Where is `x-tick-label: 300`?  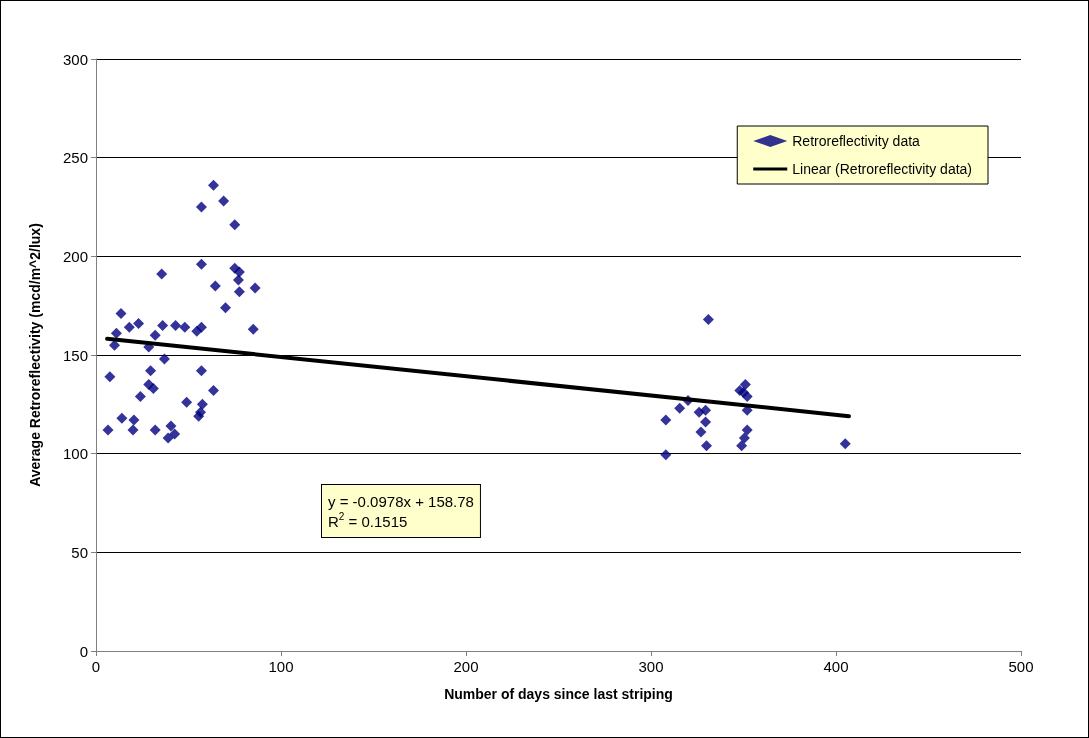 x-tick-label: 300 is located at coordinates (651, 666).